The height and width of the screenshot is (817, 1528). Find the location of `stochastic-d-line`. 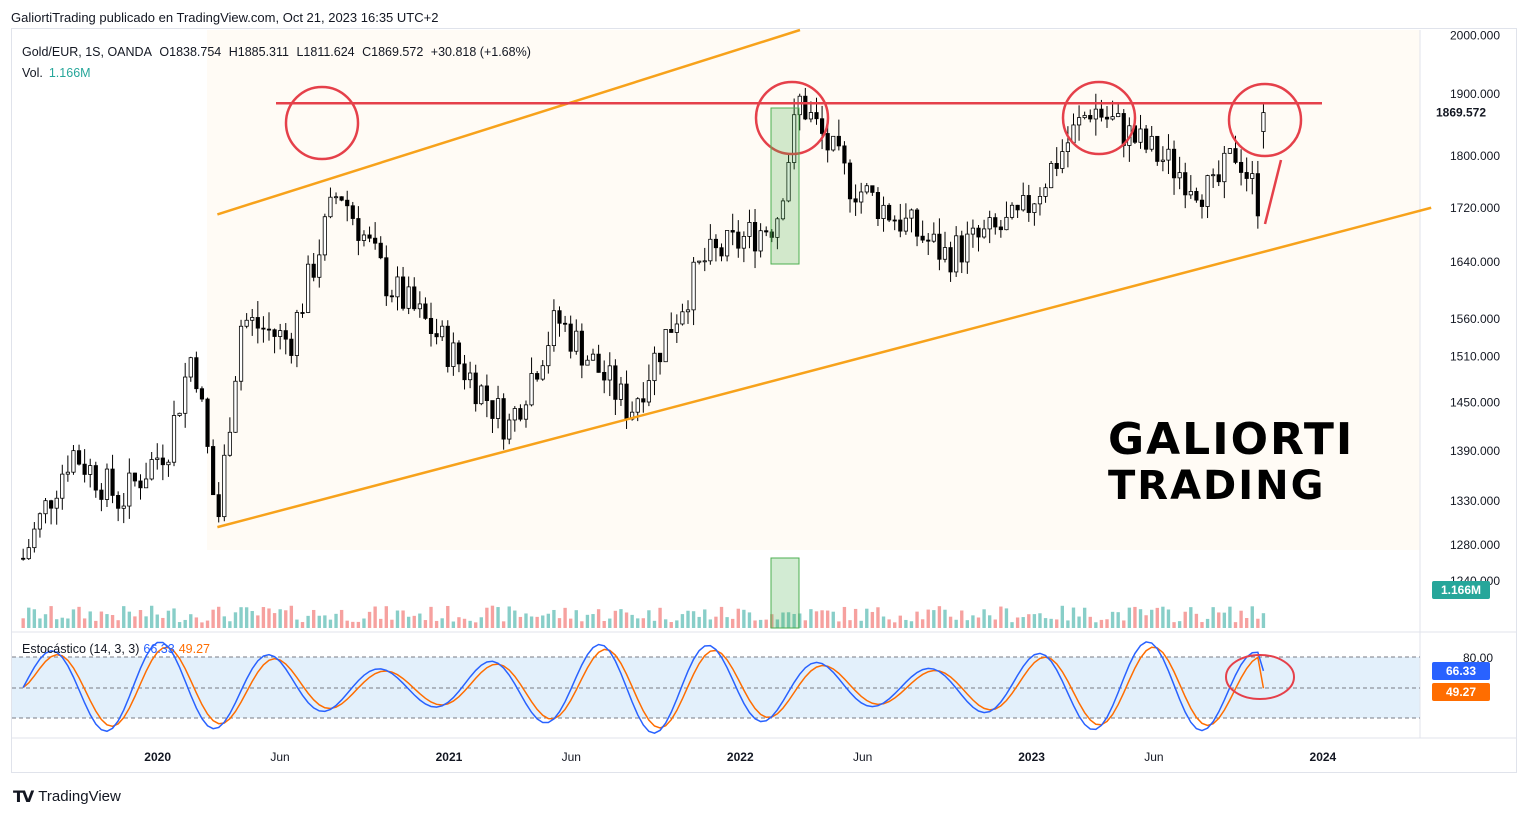

stochastic-d-line is located at coordinates (643, 687).